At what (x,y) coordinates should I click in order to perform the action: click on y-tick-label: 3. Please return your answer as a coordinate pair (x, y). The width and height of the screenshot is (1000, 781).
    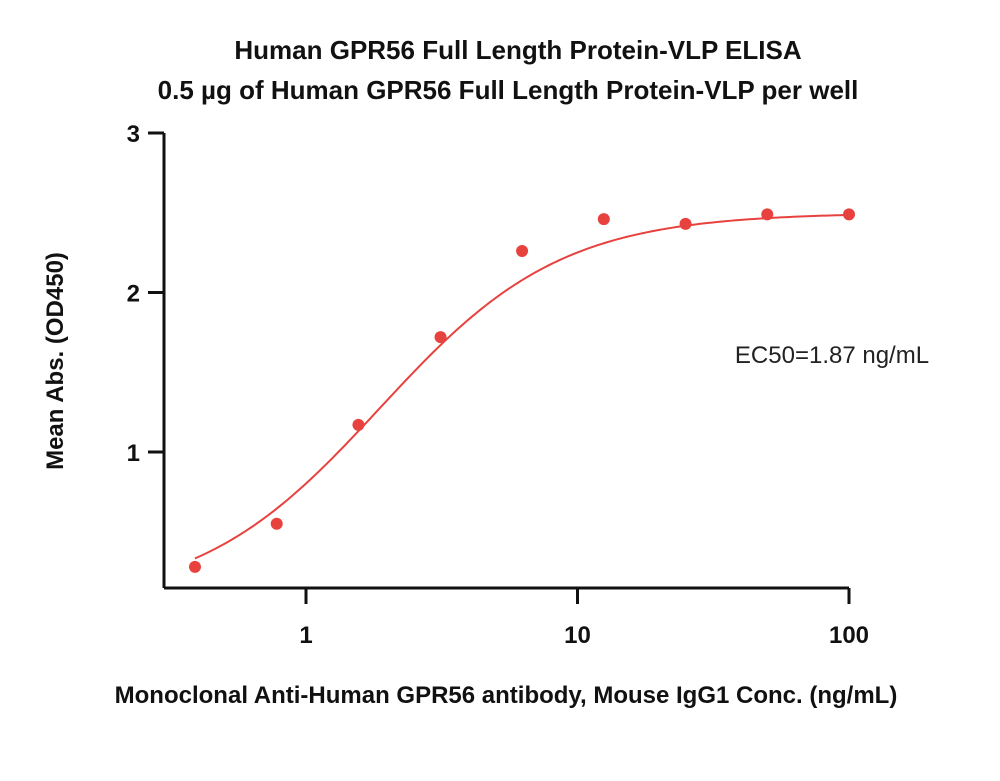
    Looking at the image, I should click on (133, 134).